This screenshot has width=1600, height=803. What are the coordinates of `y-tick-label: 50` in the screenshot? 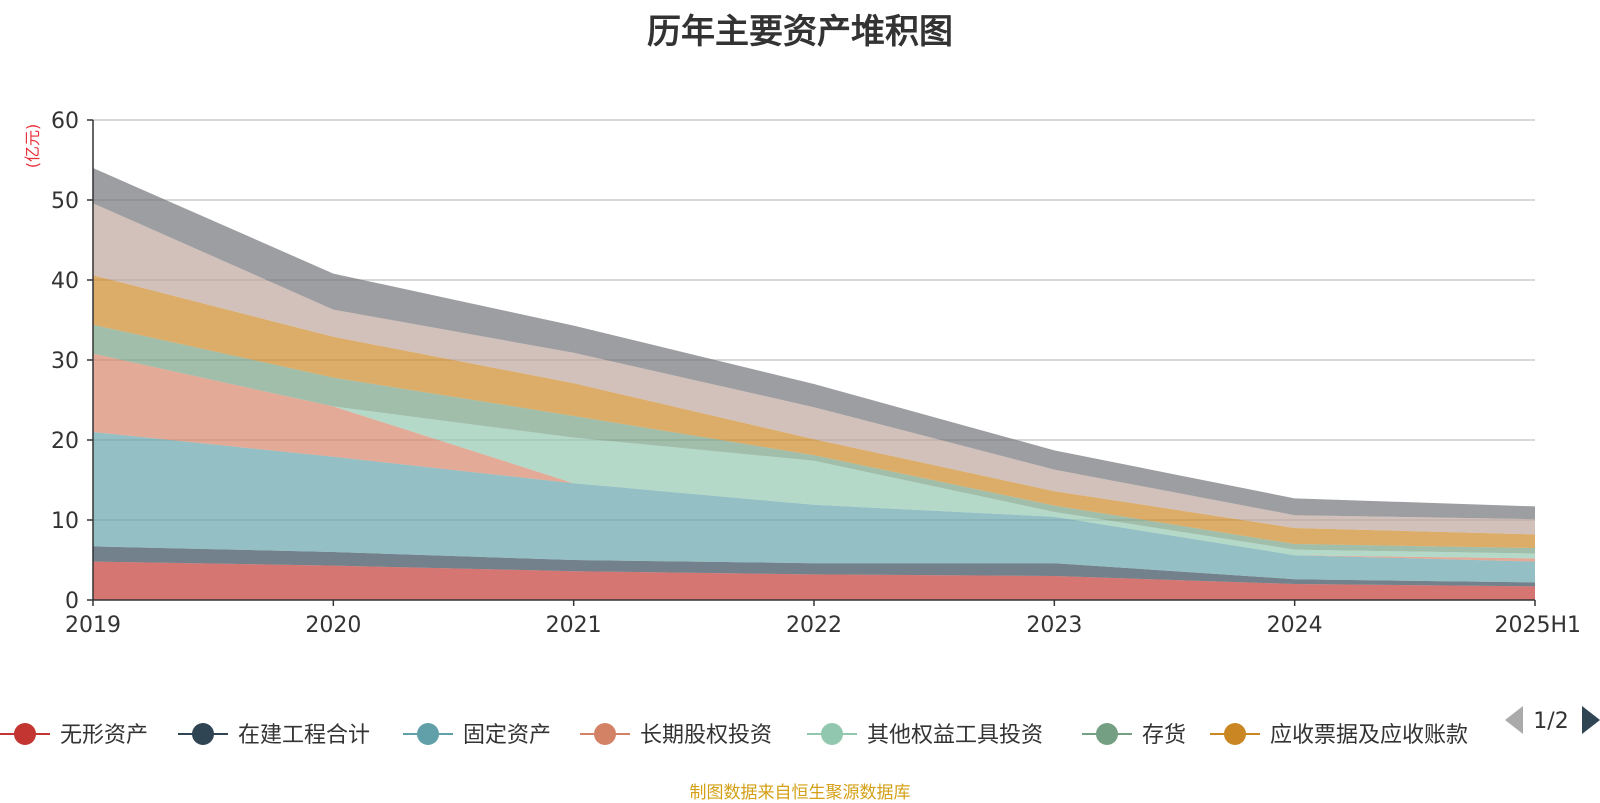 It's located at (65, 201).